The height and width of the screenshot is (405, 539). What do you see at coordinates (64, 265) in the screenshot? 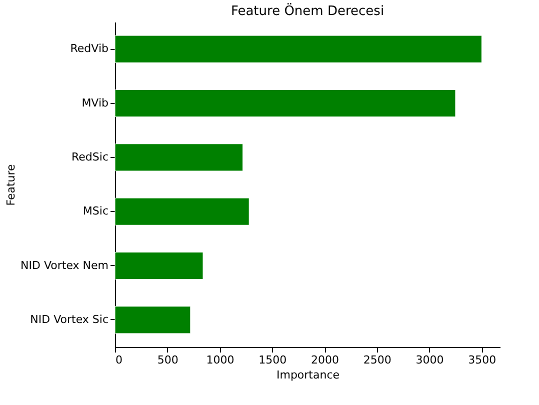
I see `y-tick-label: NID Vortex Nem` at bounding box center [64, 265].